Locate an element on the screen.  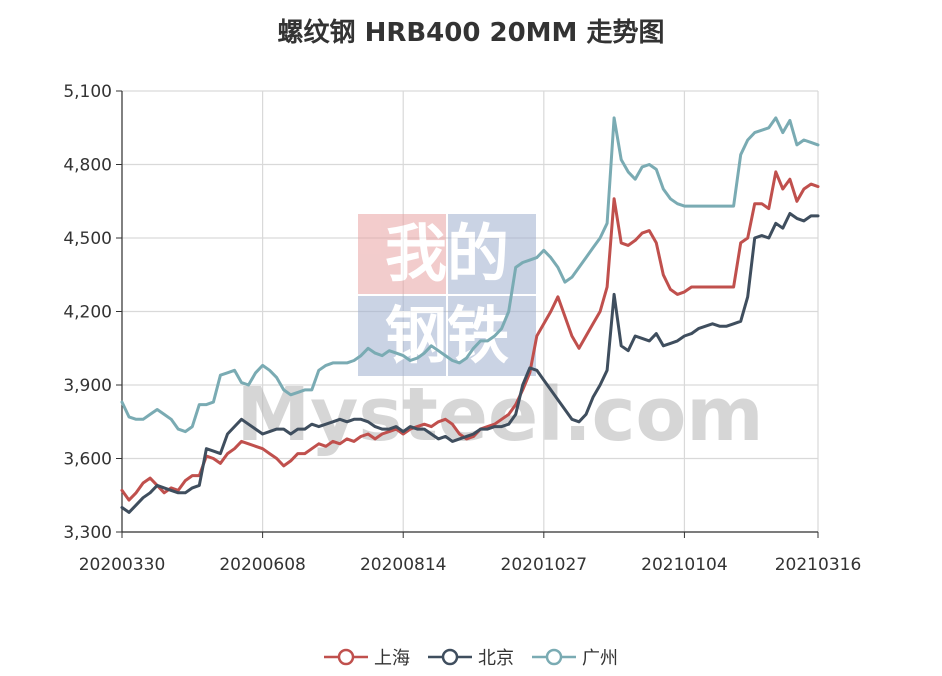
watermark-text-top: 我的 is located at coordinates (447, 253).